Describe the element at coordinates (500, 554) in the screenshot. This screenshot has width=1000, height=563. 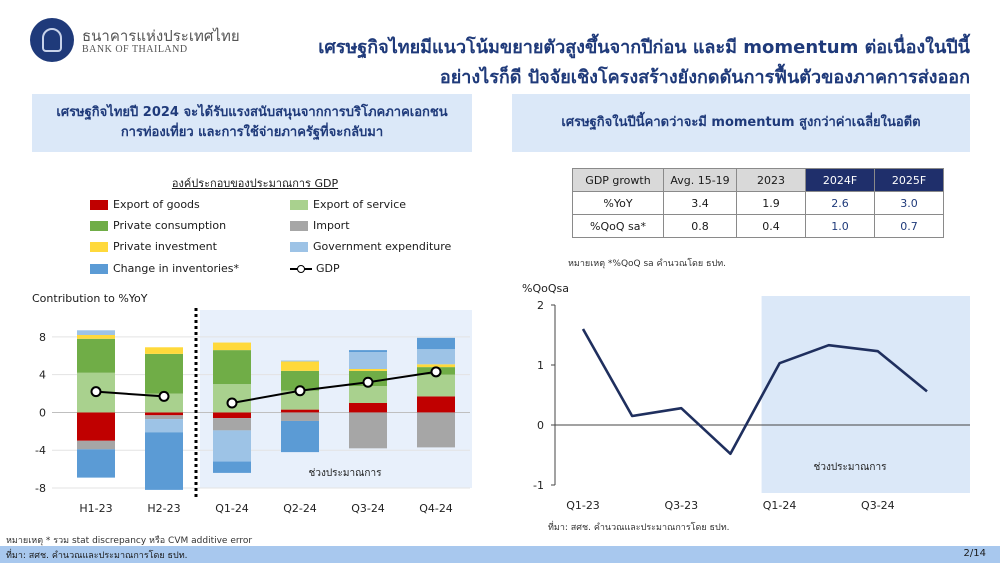
I see `footer-bar` at that location.